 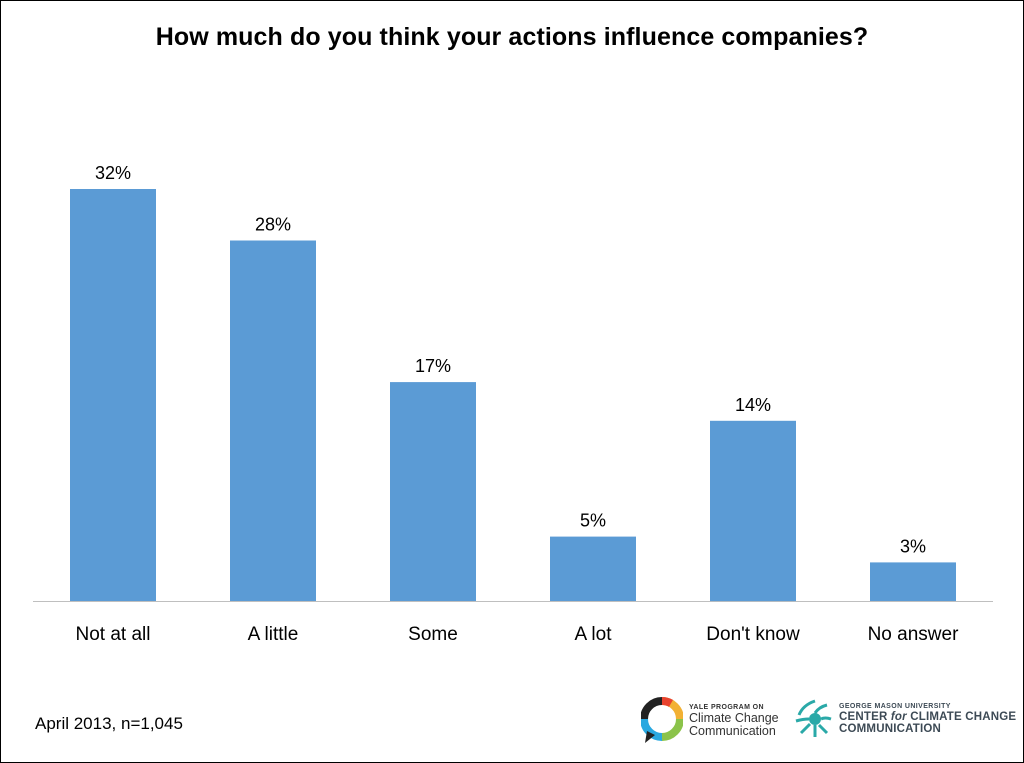 What do you see at coordinates (273, 225) in the screenshot?
I see `data-label: 28%` at bounding box center [273, 225].